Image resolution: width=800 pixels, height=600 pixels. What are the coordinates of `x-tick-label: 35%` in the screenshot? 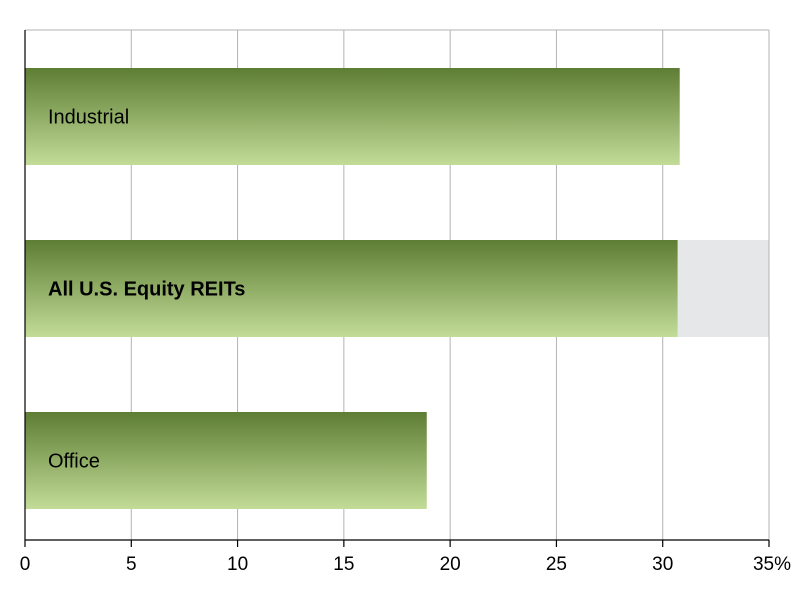 It's located at (772, 564).